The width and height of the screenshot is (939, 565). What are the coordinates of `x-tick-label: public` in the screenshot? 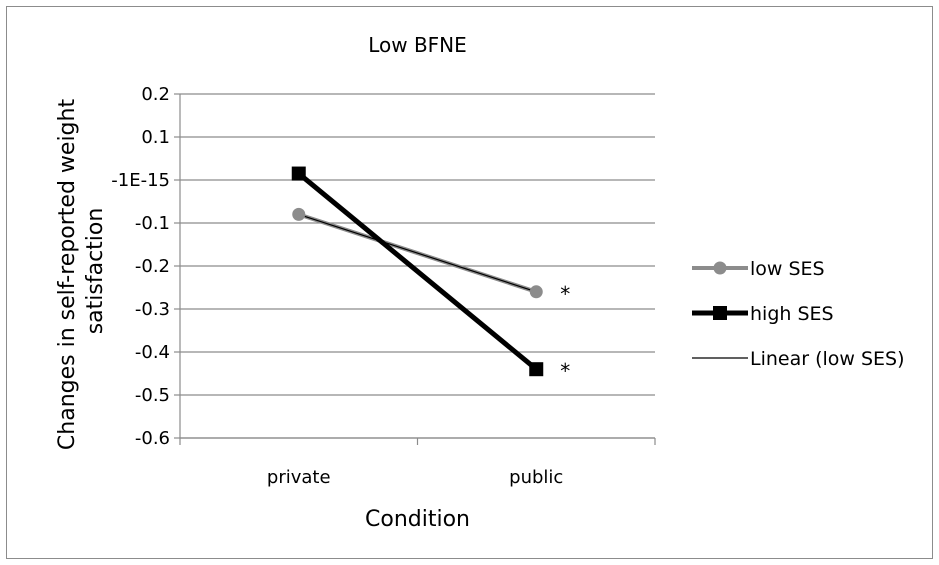 It's located at (536, 477).